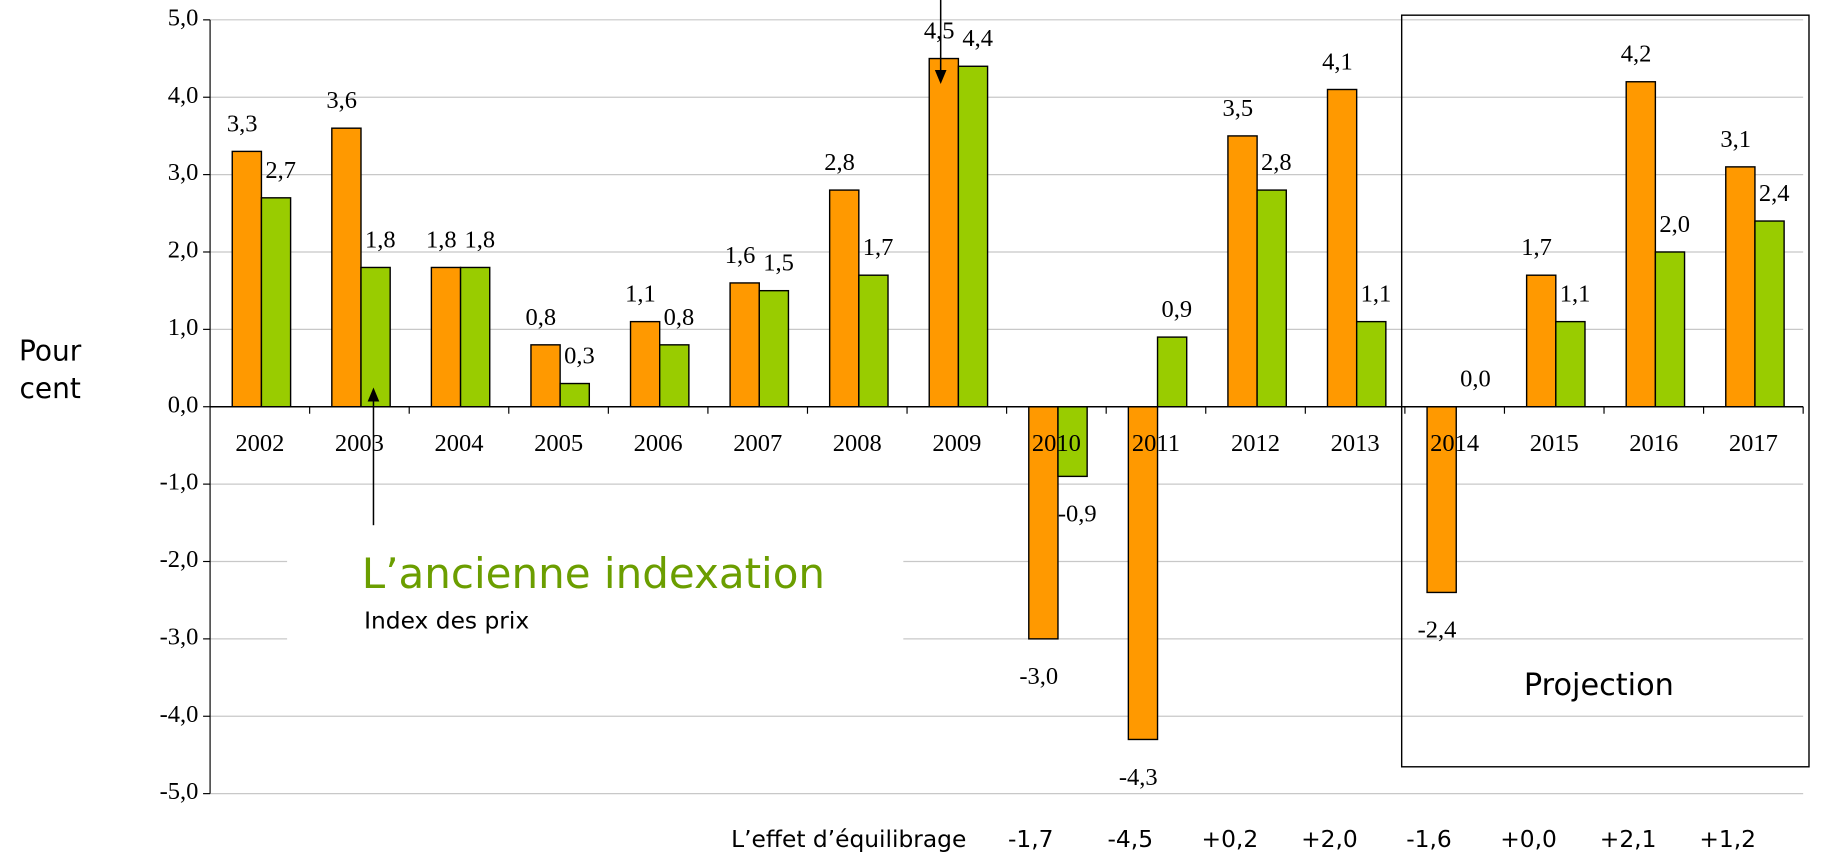  Describe the element at coordinates (740, 255) in the screenshot. I see `data-label: 1,6` at that location.